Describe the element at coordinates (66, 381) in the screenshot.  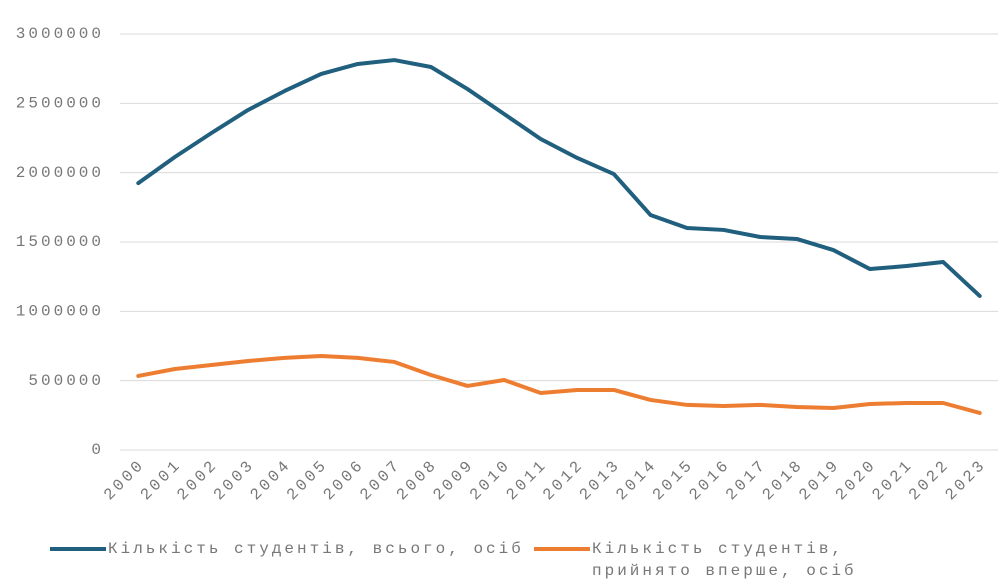
I see `y-tick-label: 500000` at that location.